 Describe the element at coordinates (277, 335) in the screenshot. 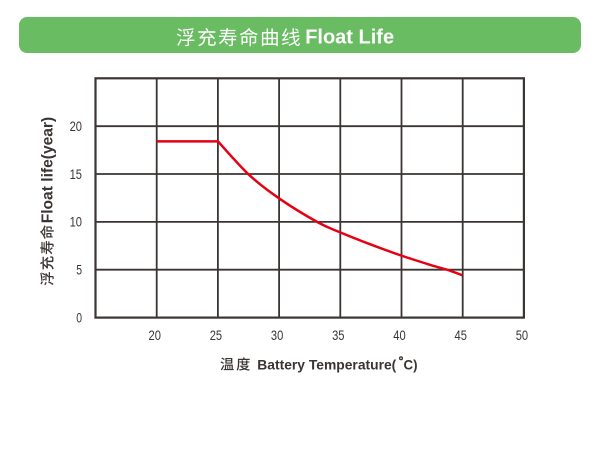

I see `svg-text: 30` at that location.